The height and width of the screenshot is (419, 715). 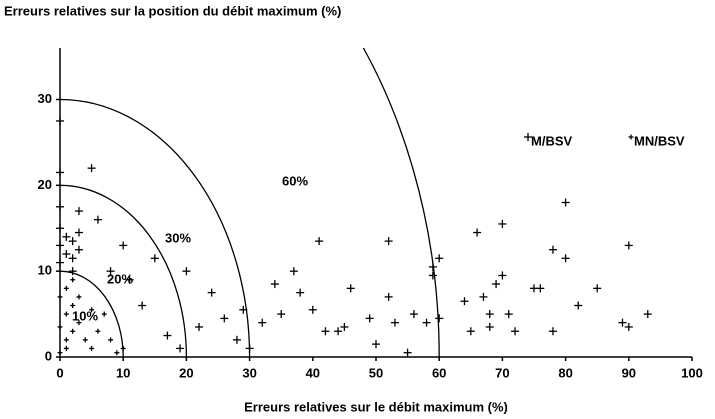 I want to click on y-tick-label: 20, so click(x=45, y=184).